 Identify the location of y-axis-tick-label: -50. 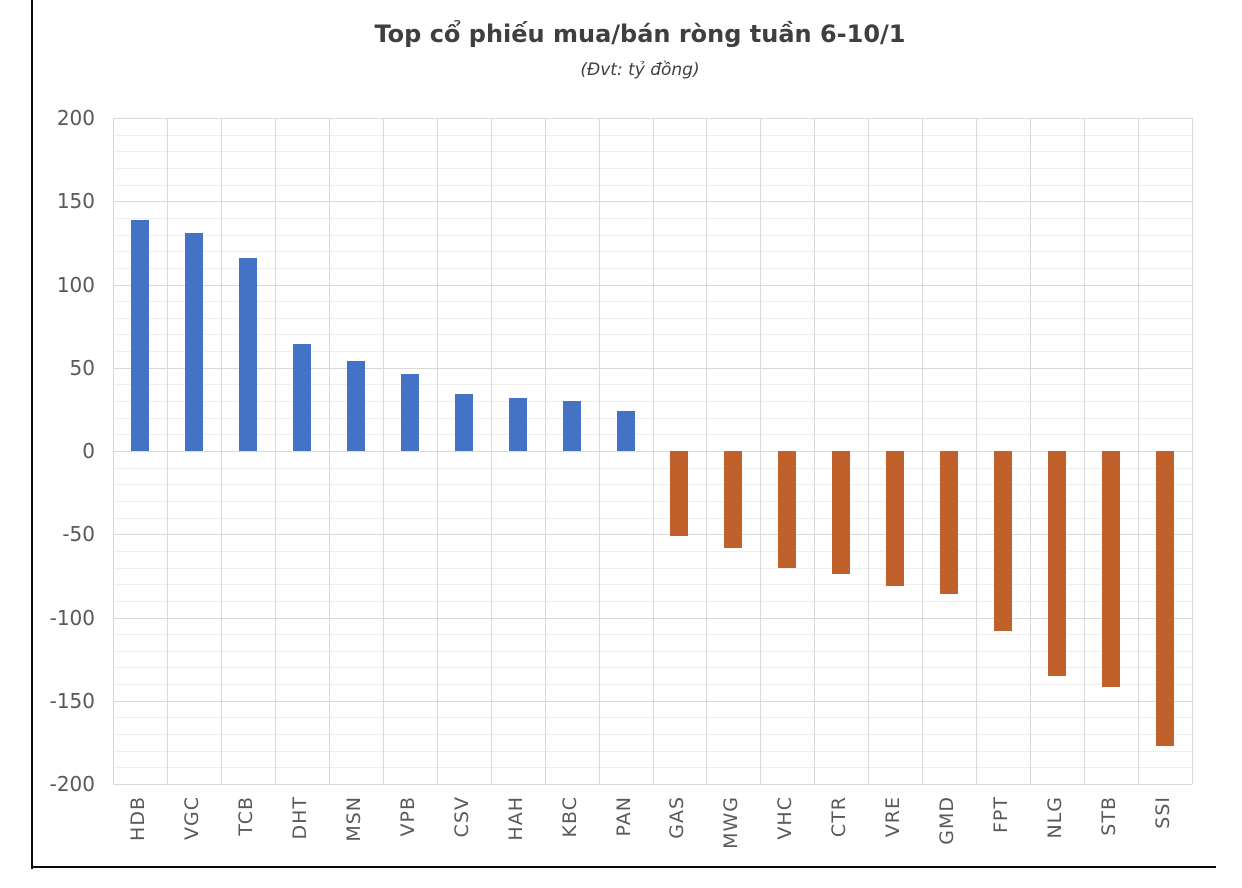
(78, 534).